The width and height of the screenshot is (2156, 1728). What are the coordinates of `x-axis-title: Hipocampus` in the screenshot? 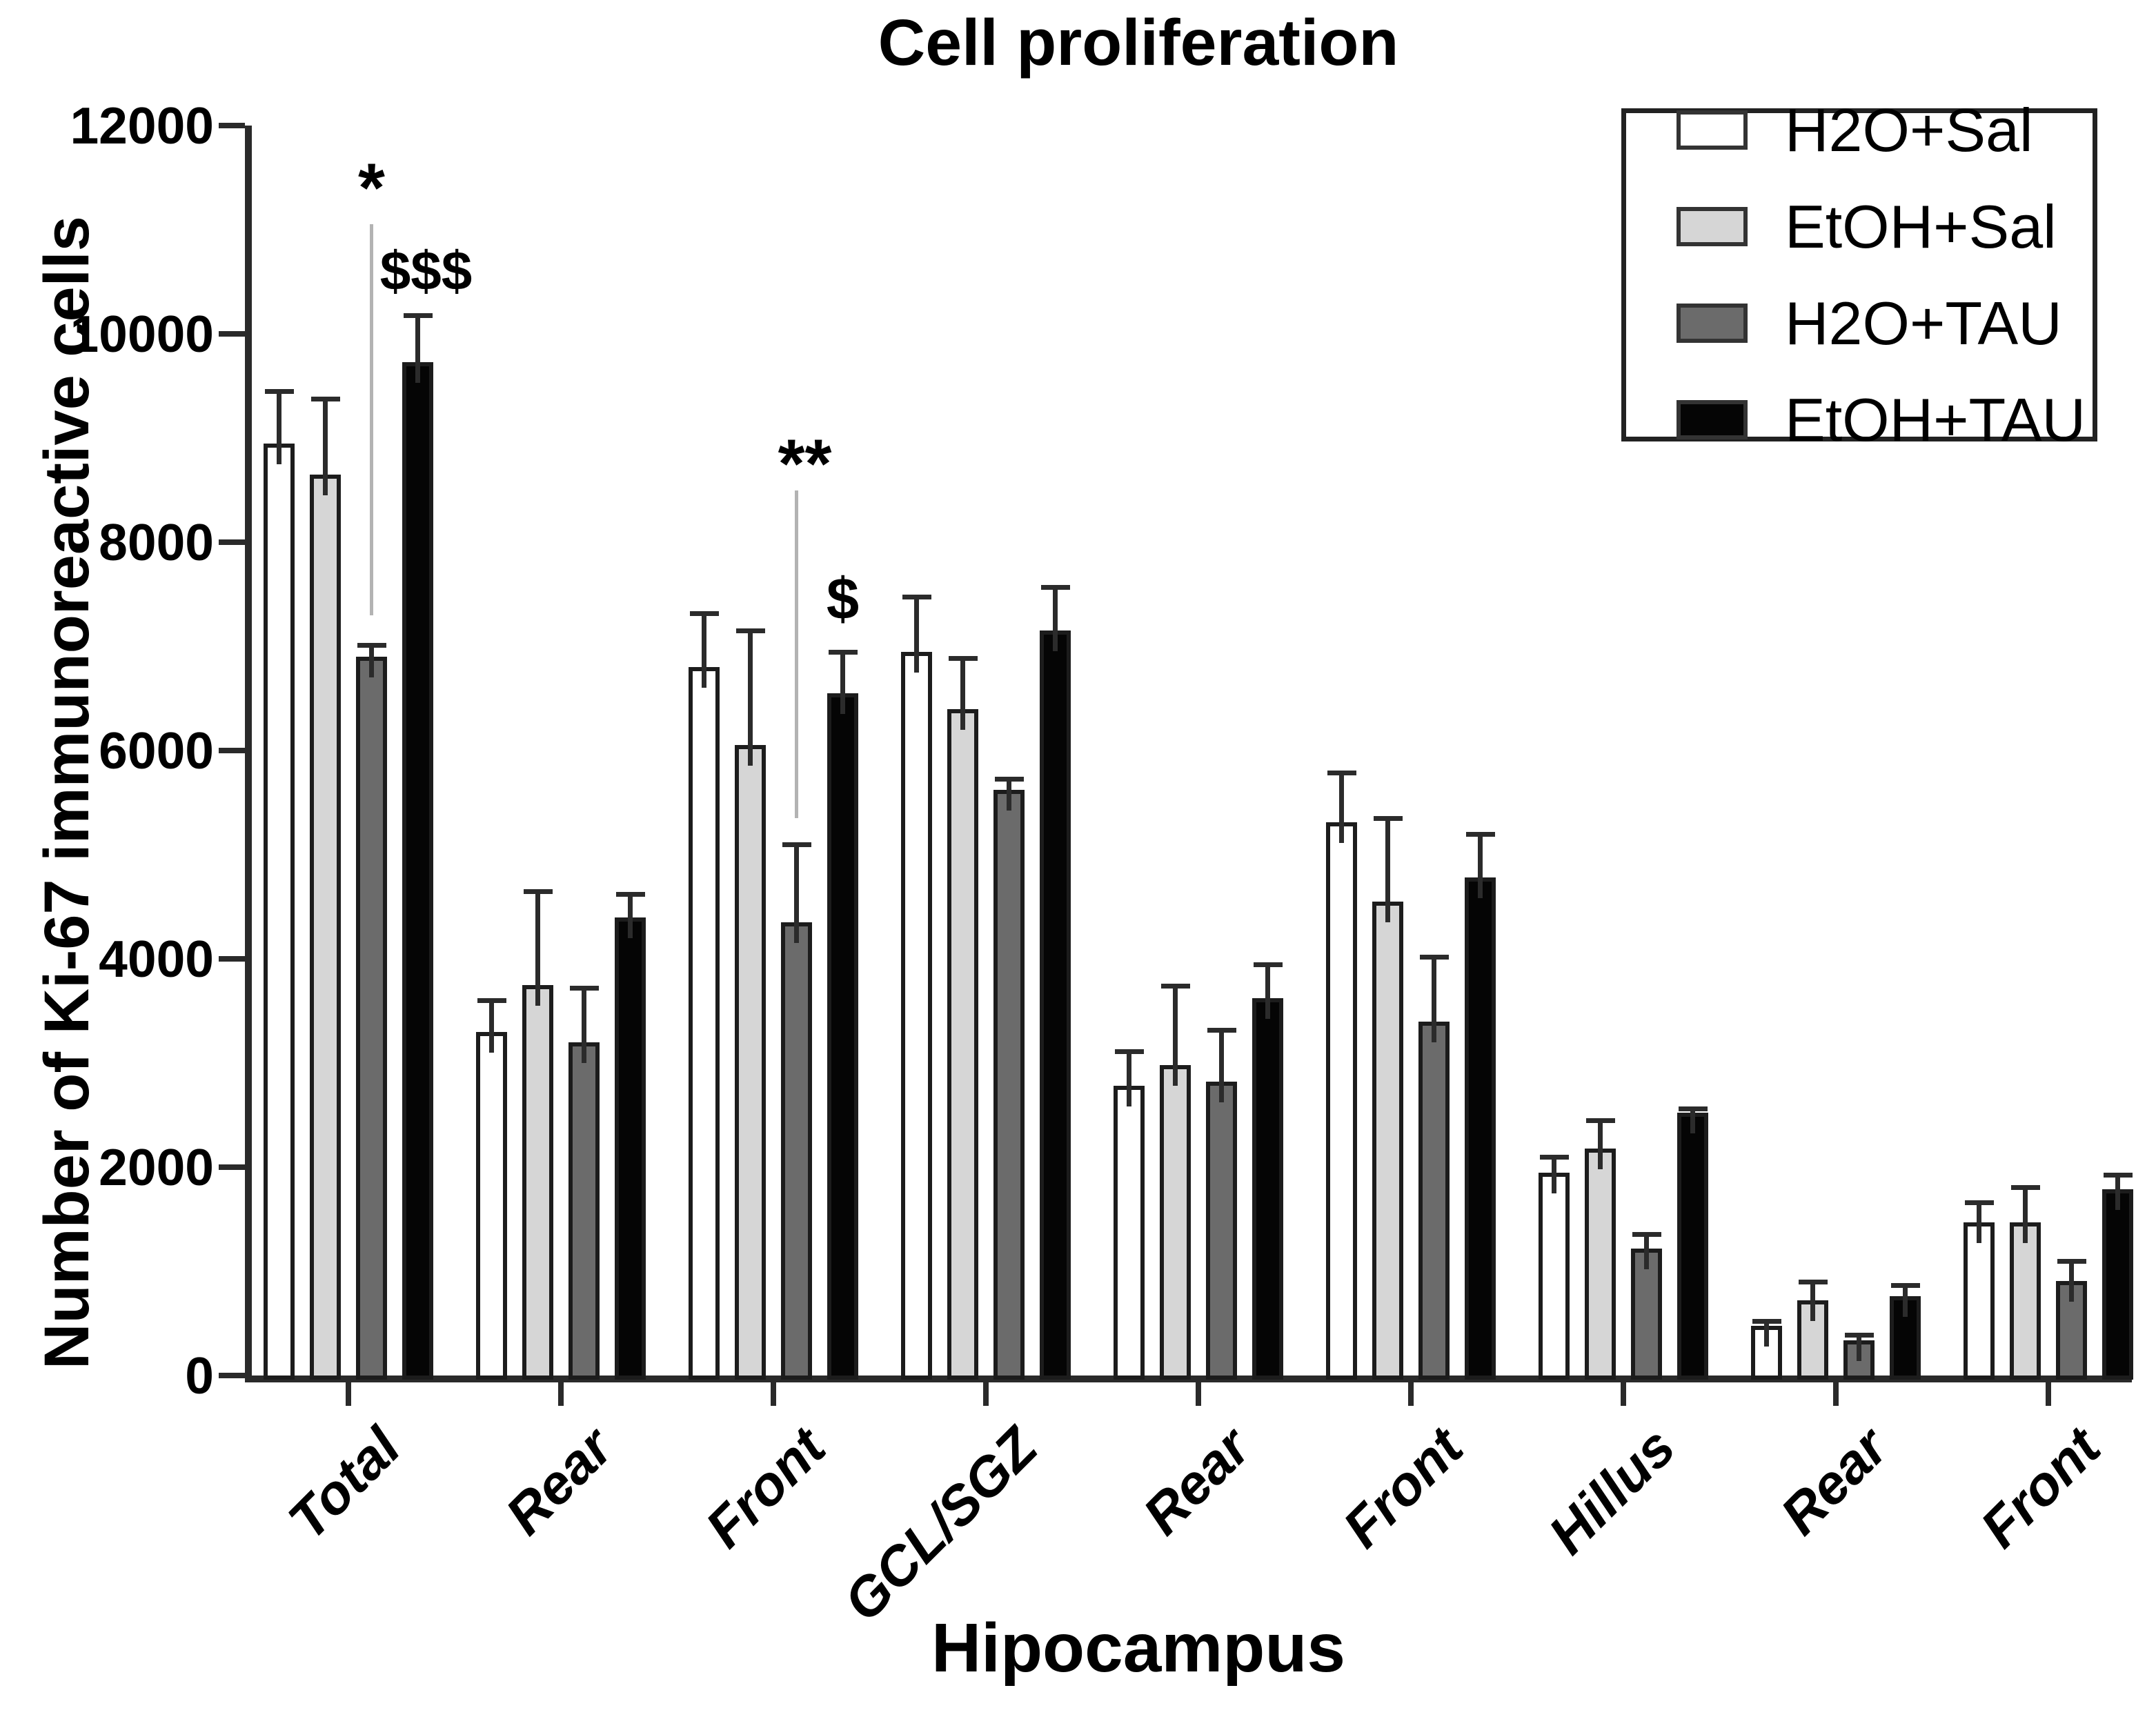 It's located at (1138, 1648).